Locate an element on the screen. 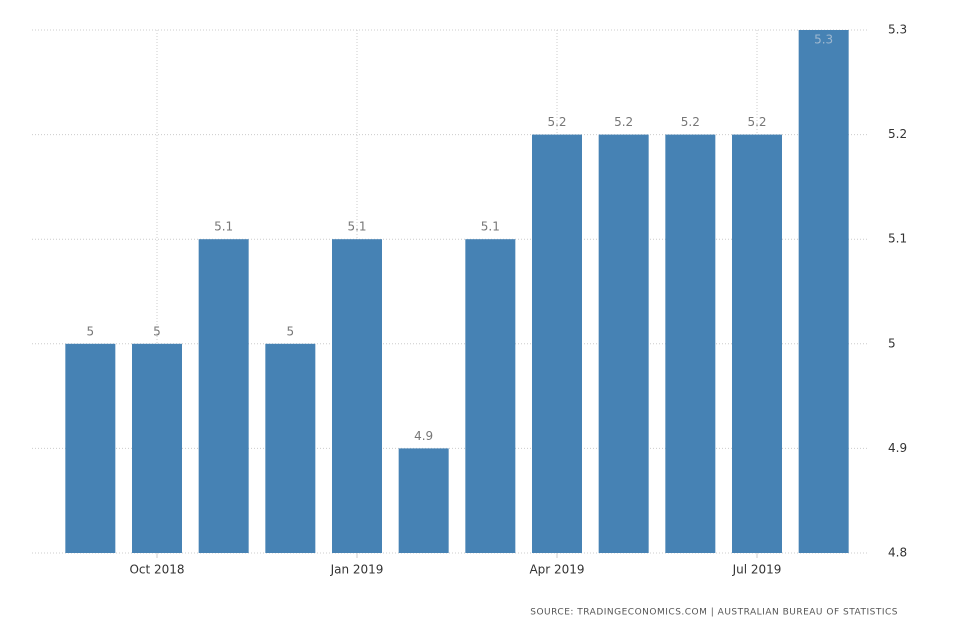 The image size is (954, 636). y-tick-label: 5.1 is located at coordinates (897, 239).